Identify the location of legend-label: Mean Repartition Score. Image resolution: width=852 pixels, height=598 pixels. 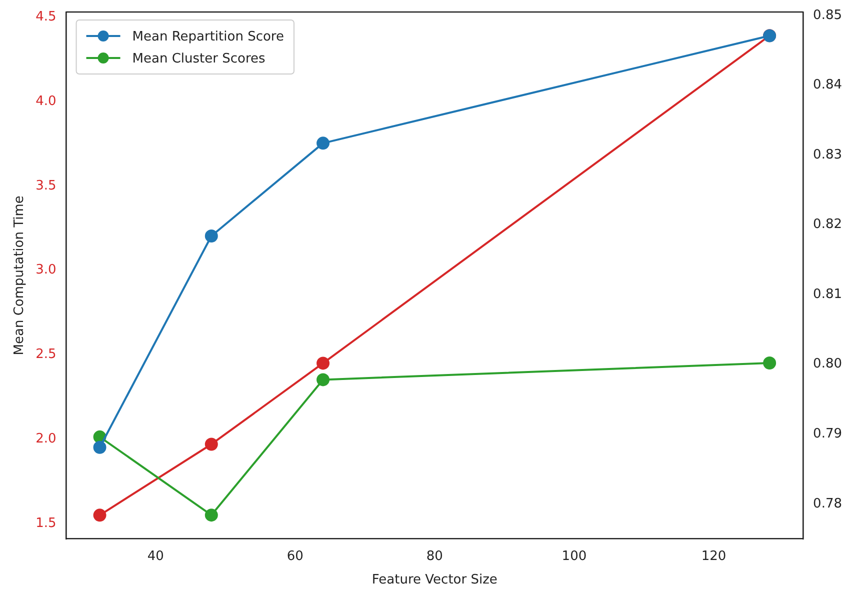
(208, 36).